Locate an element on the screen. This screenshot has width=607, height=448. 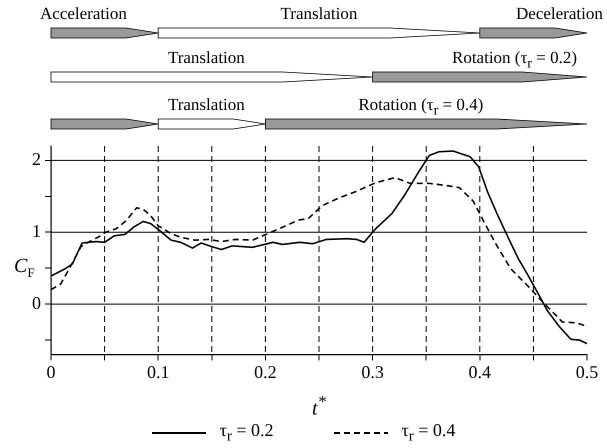
x-axis-title: t$^{*}$ is located at coordinates (319, 406).